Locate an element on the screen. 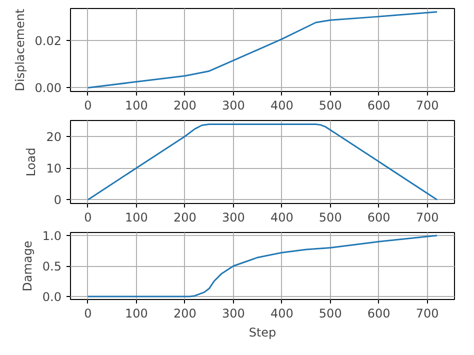 The width and height of the screenshot is (474, 355). x-axis-title: Step is located at coordinates (262, 333).